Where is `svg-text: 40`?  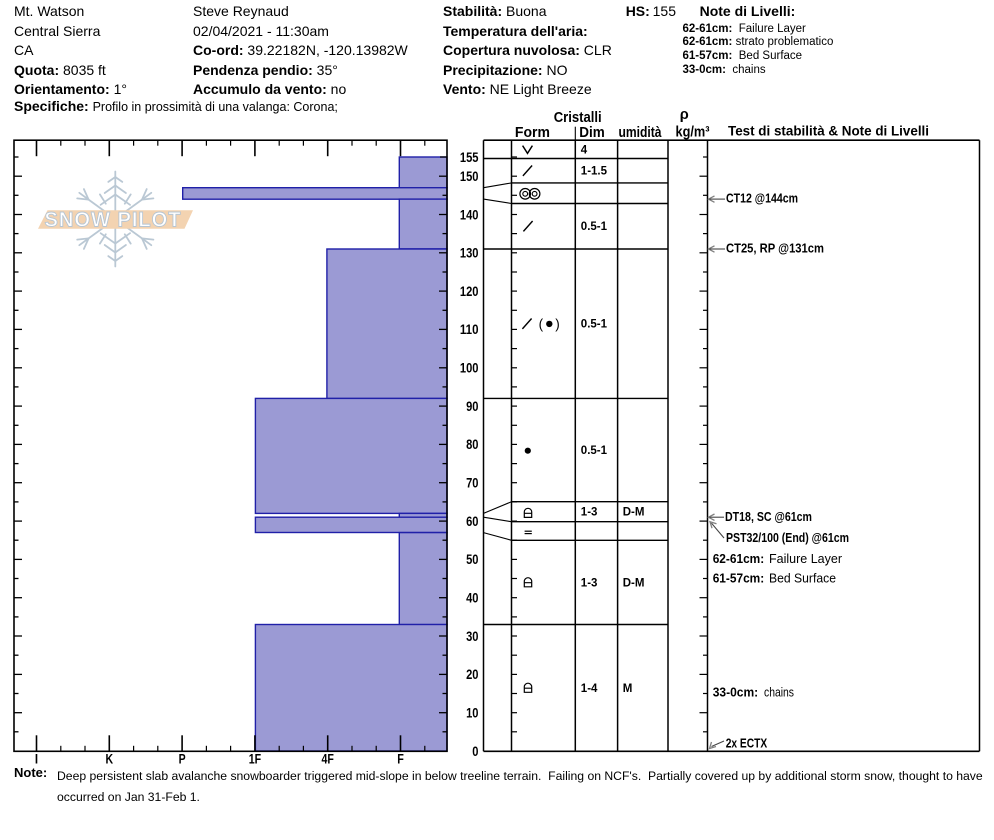
svg-text: 40 is located at coordinates (472, 598).